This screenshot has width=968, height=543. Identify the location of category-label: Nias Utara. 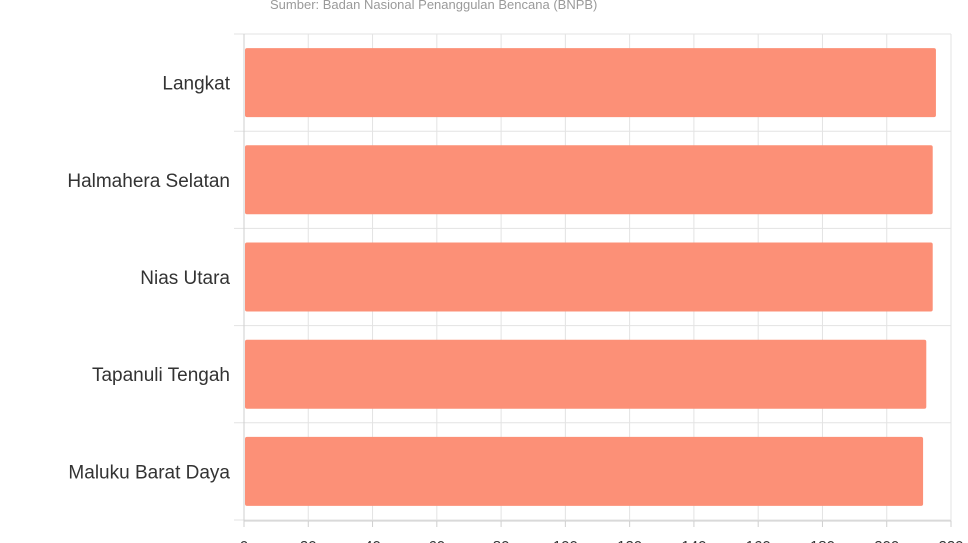
(185, 278).